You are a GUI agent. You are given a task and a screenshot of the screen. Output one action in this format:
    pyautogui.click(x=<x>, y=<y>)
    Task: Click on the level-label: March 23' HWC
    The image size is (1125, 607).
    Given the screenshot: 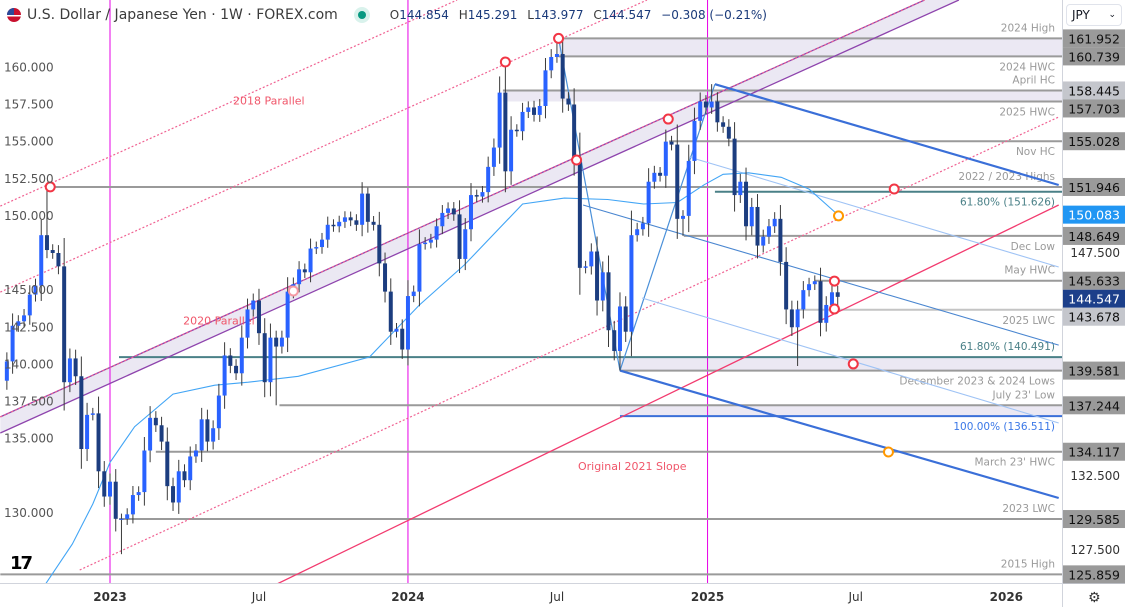 What is the action you would take?
    pyautogui.click(x=1014, y=463)
    